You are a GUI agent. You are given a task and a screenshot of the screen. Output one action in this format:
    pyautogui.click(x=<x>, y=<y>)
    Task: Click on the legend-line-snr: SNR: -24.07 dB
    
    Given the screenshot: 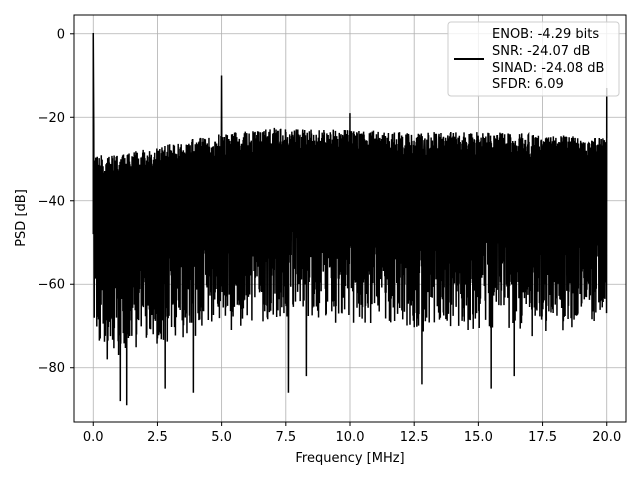 What is the action you would take?
    pyautogui.click(x=541, y=51)
    